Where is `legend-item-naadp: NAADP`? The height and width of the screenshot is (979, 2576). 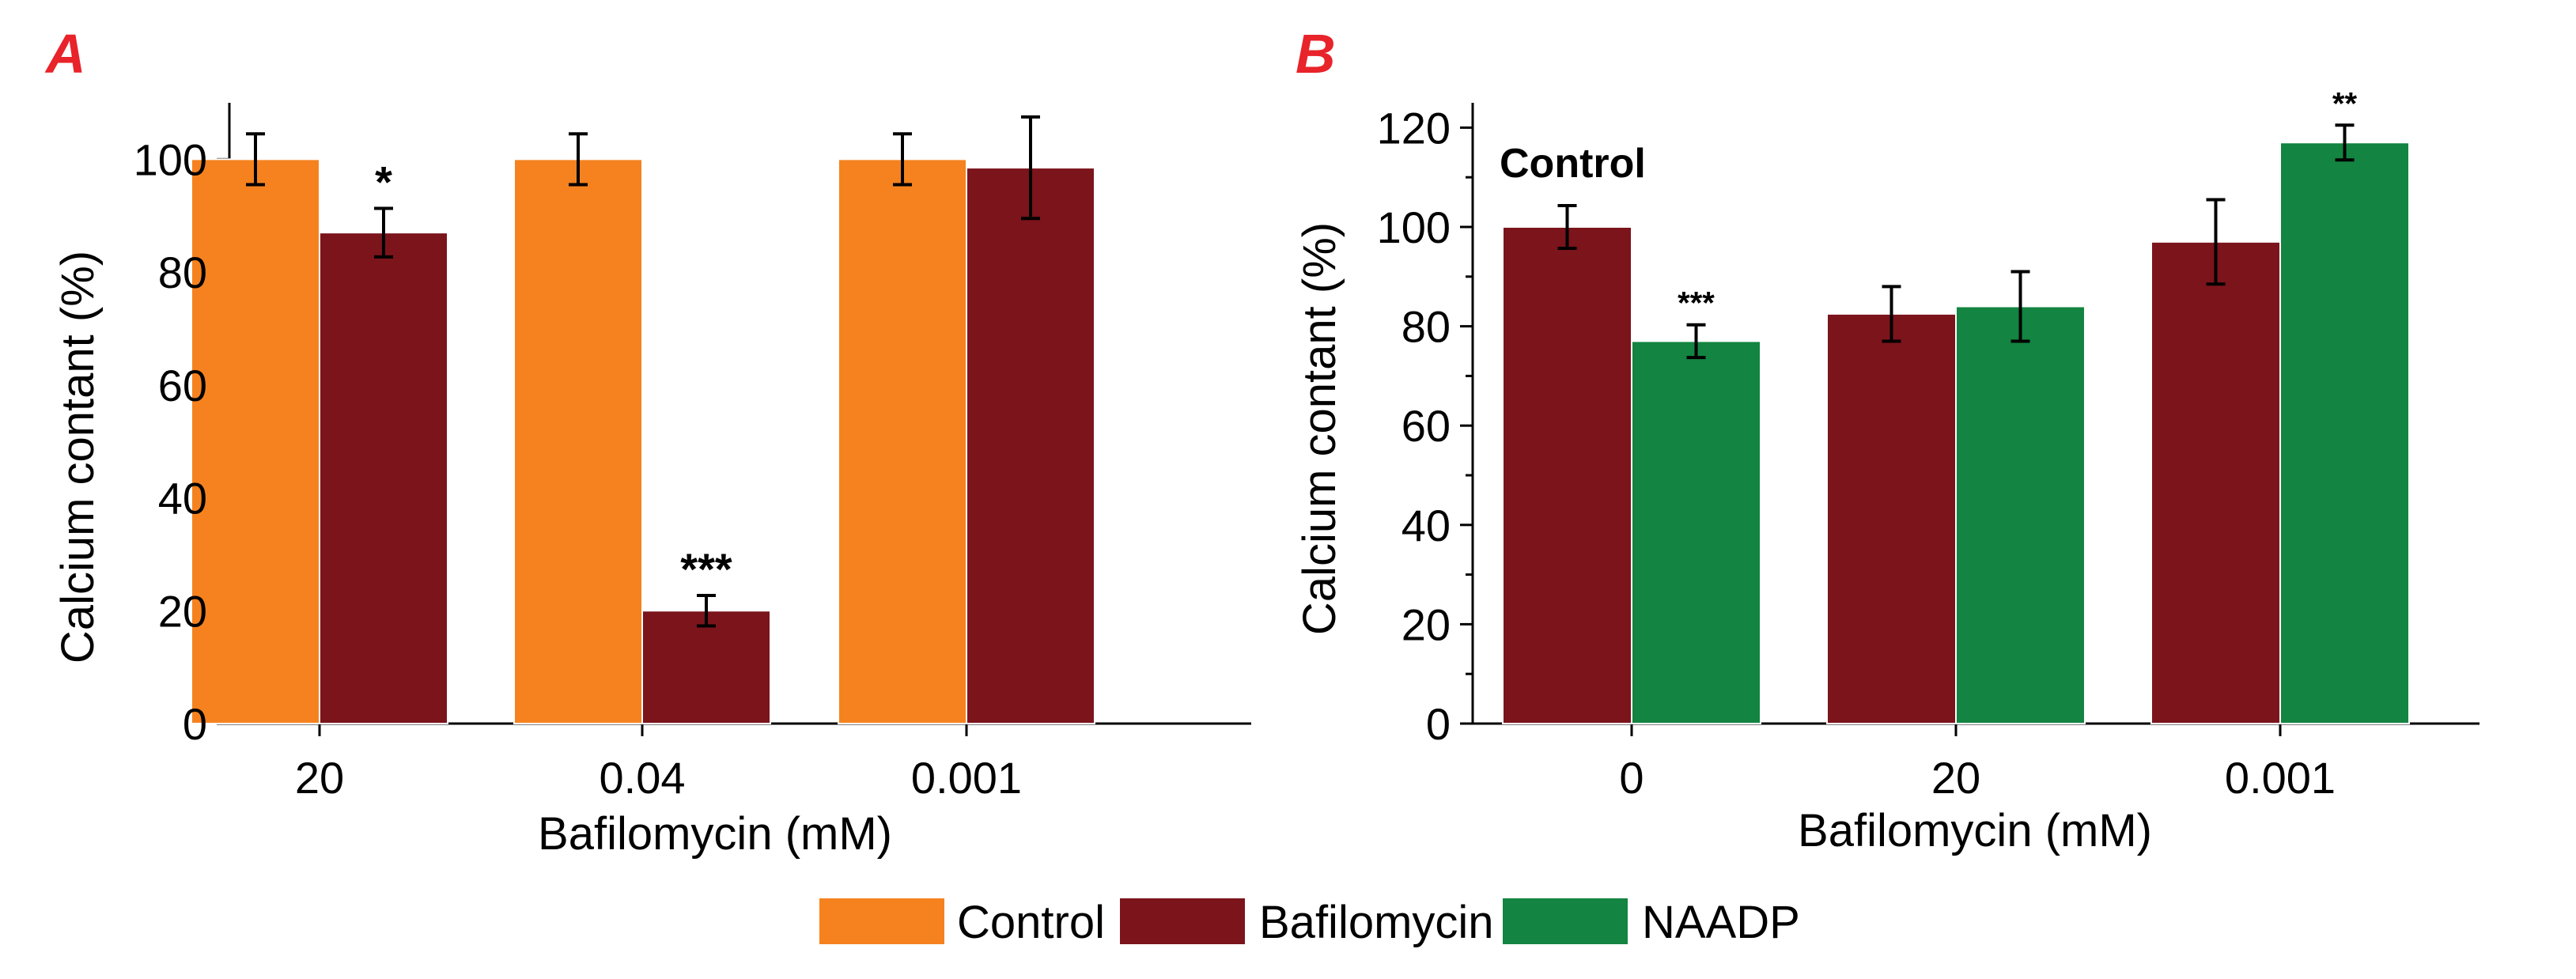 legend-item-naadp: NAADP is located at coordinates (1652, 922).